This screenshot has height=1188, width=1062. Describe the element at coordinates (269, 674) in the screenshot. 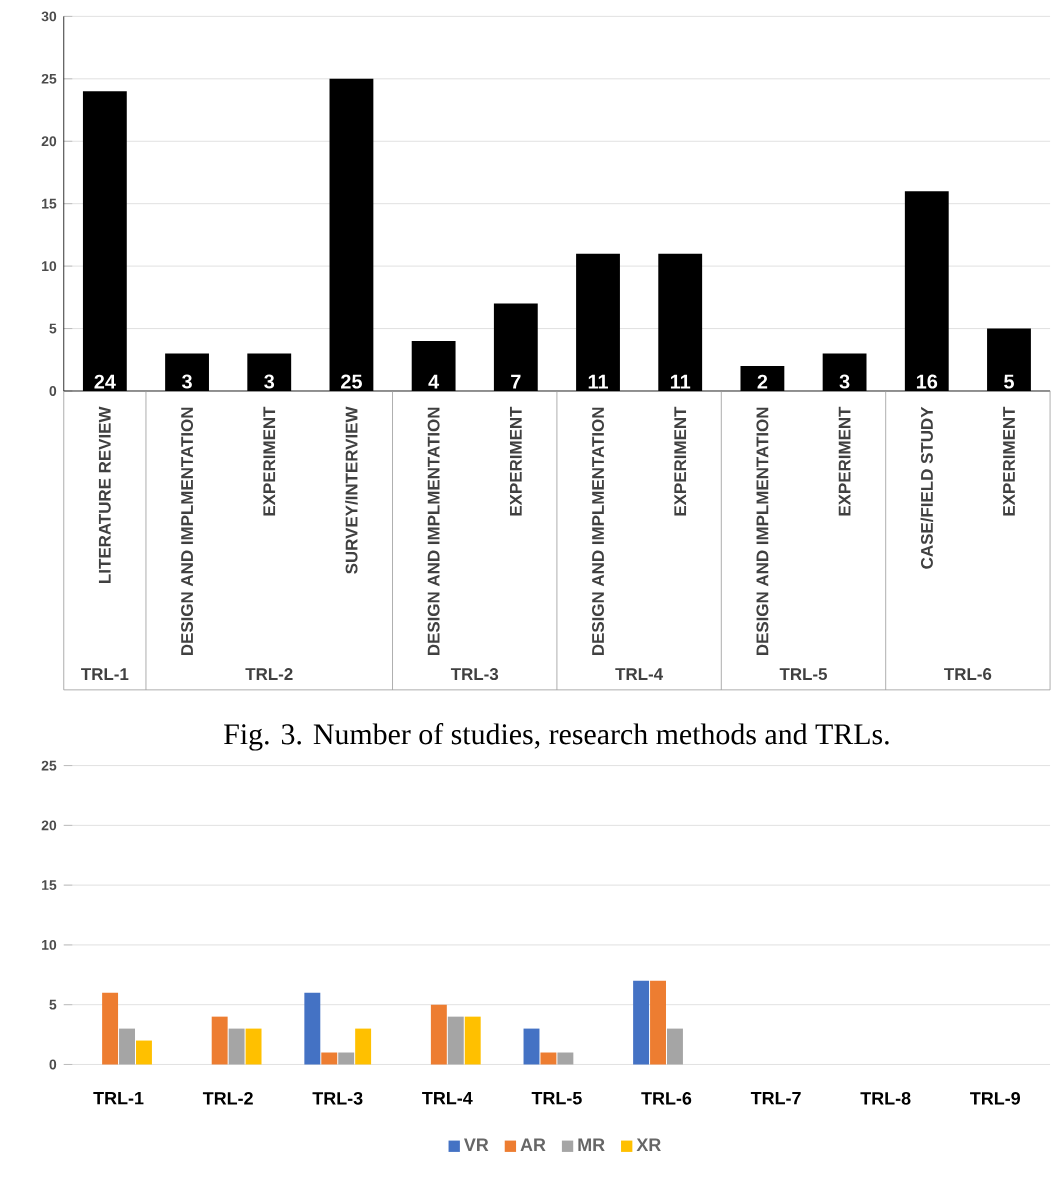

I see `text: TRL-2` at that location.